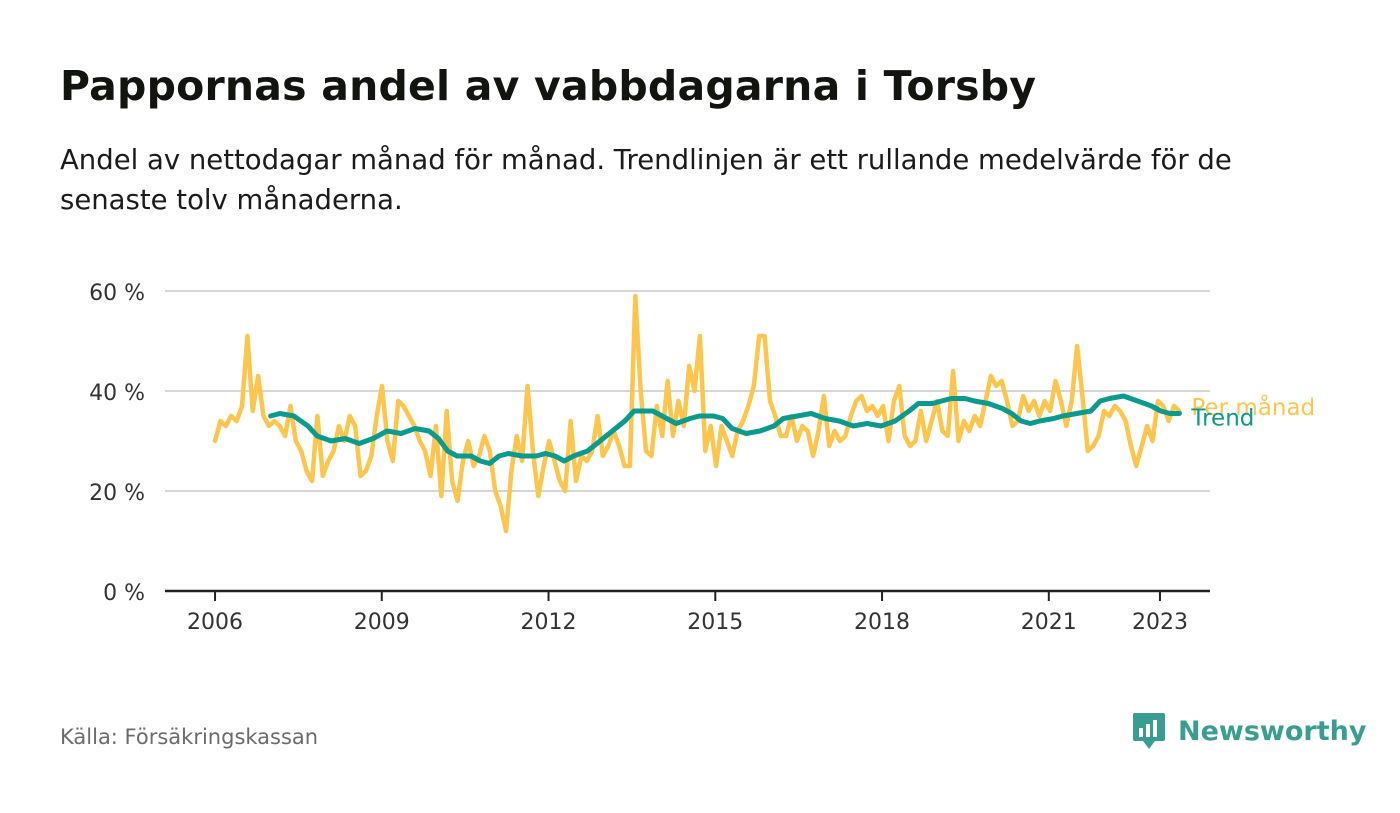  I want to click on y-tick-label: 60 %, so click(117, 293).